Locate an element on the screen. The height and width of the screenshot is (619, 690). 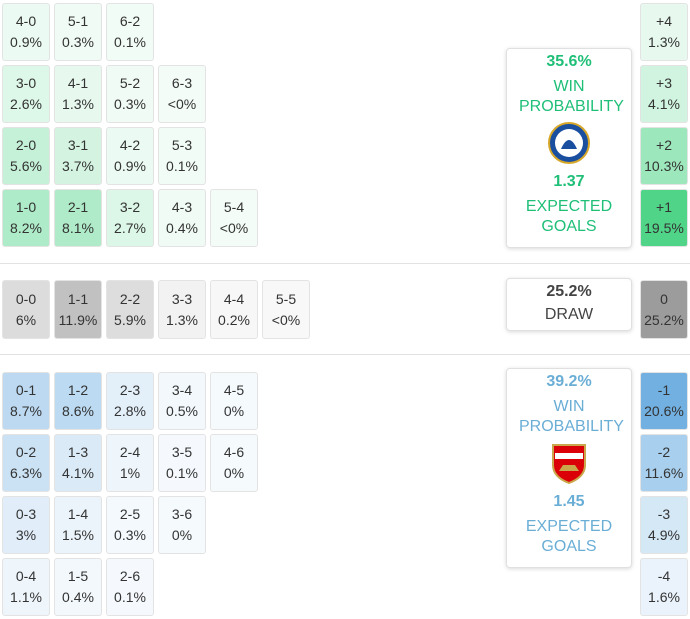
probability: 8.7% is located at coordinates (26, 411).